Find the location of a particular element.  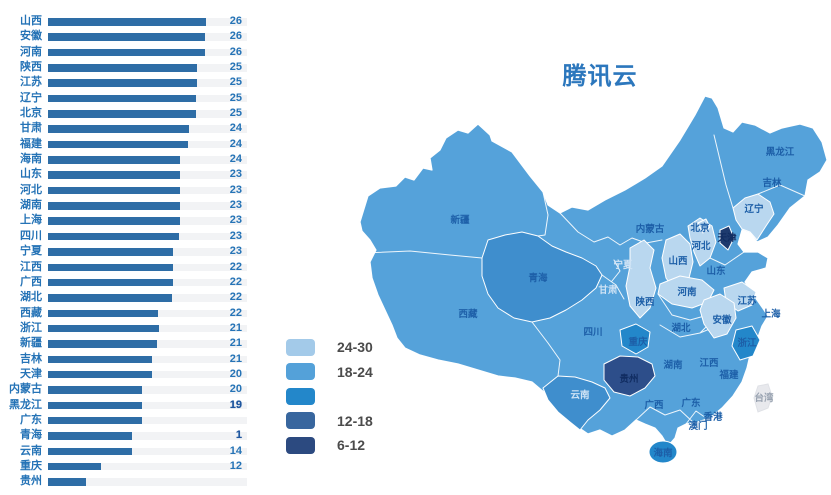

map-label-province: 陕西 is located at coordinates (645, 302).